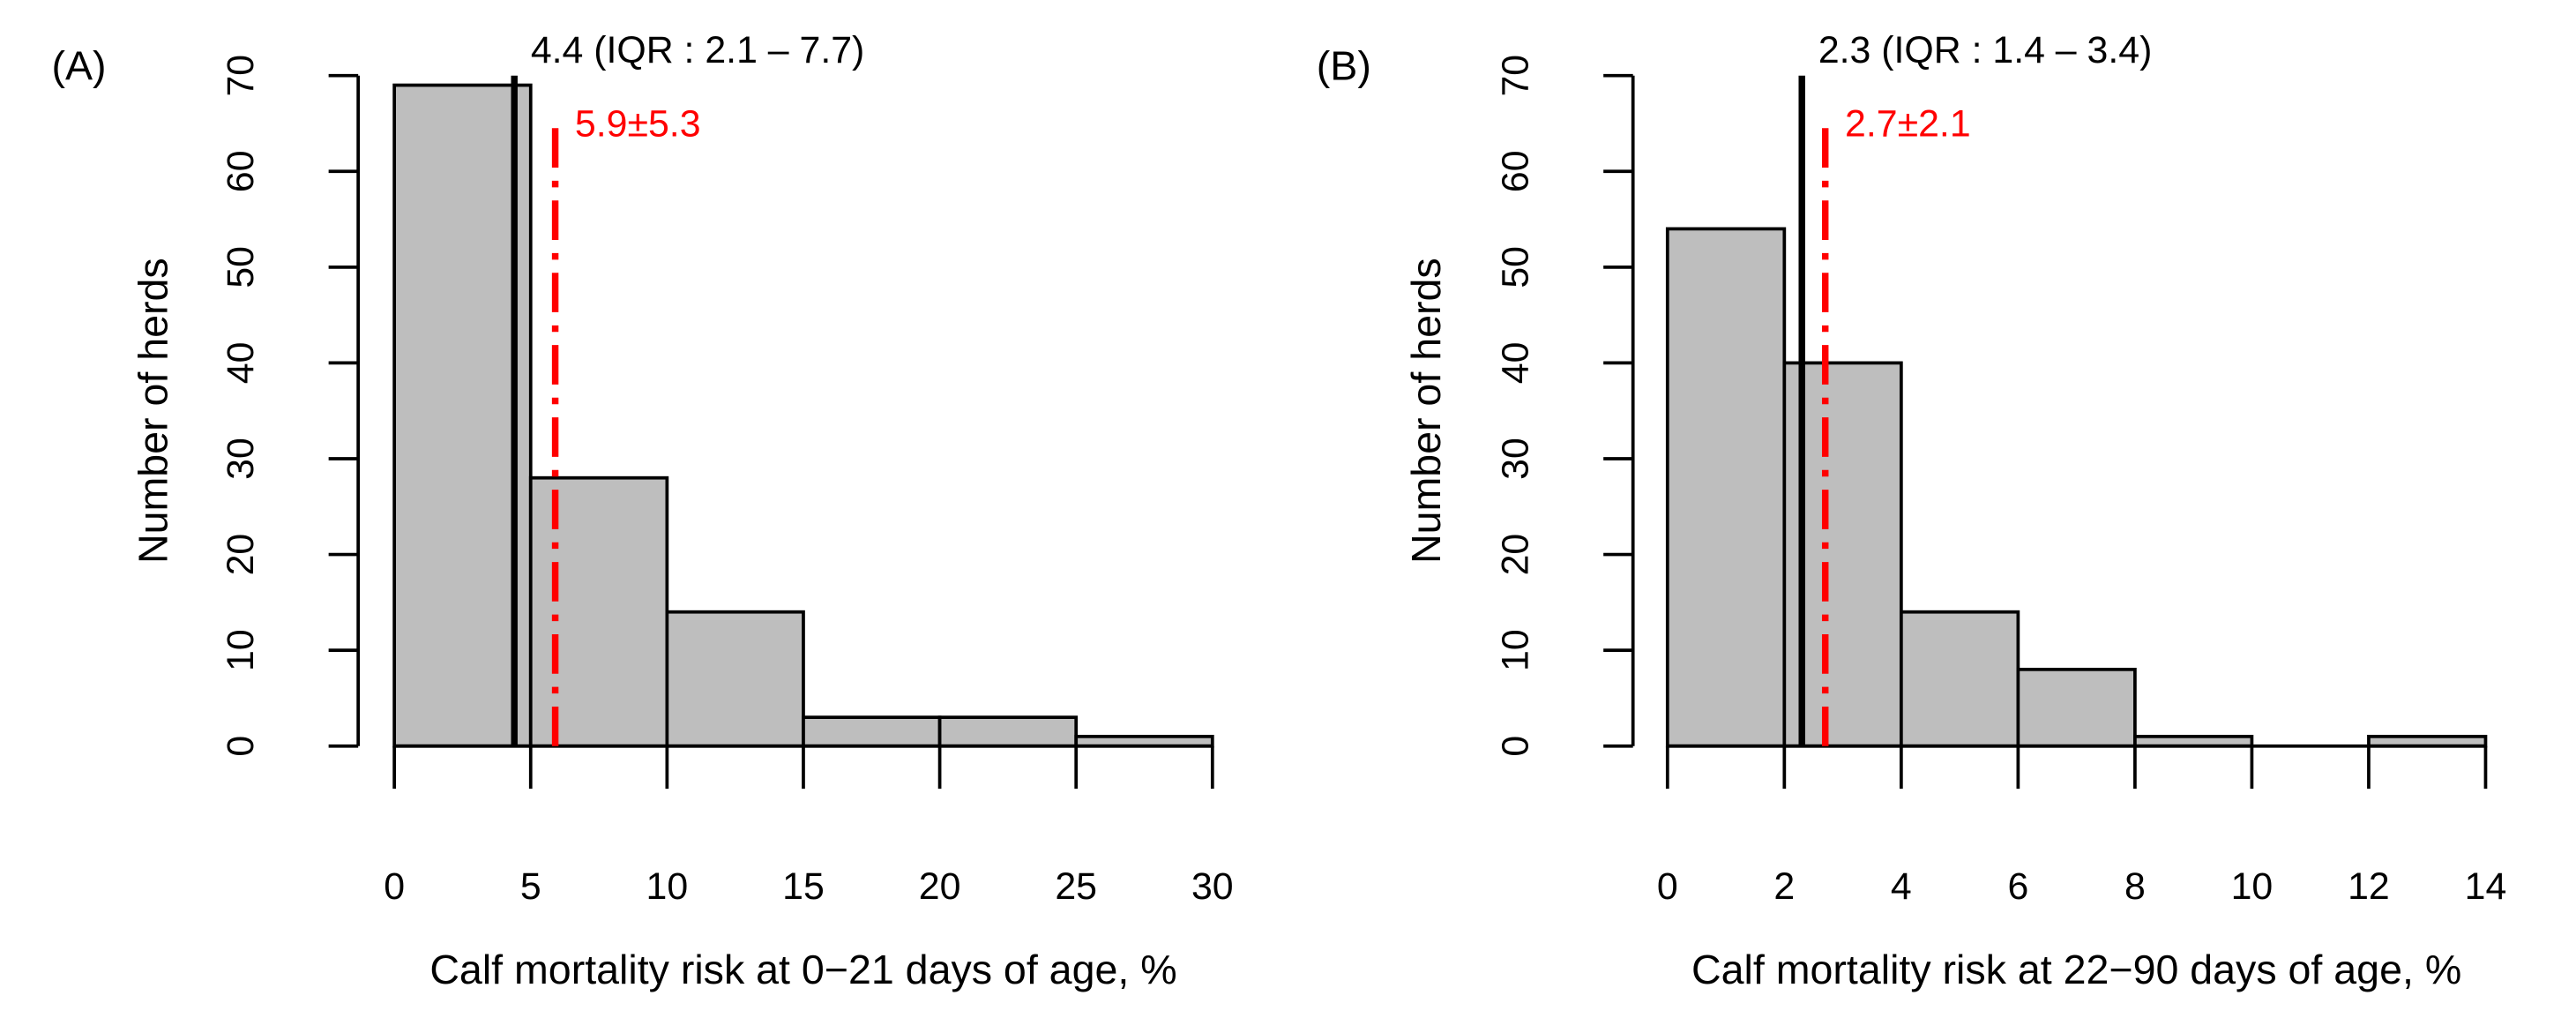 The image size is (2576, 1018). I want to click on x-tick-label: 4, so click(1901, 886).